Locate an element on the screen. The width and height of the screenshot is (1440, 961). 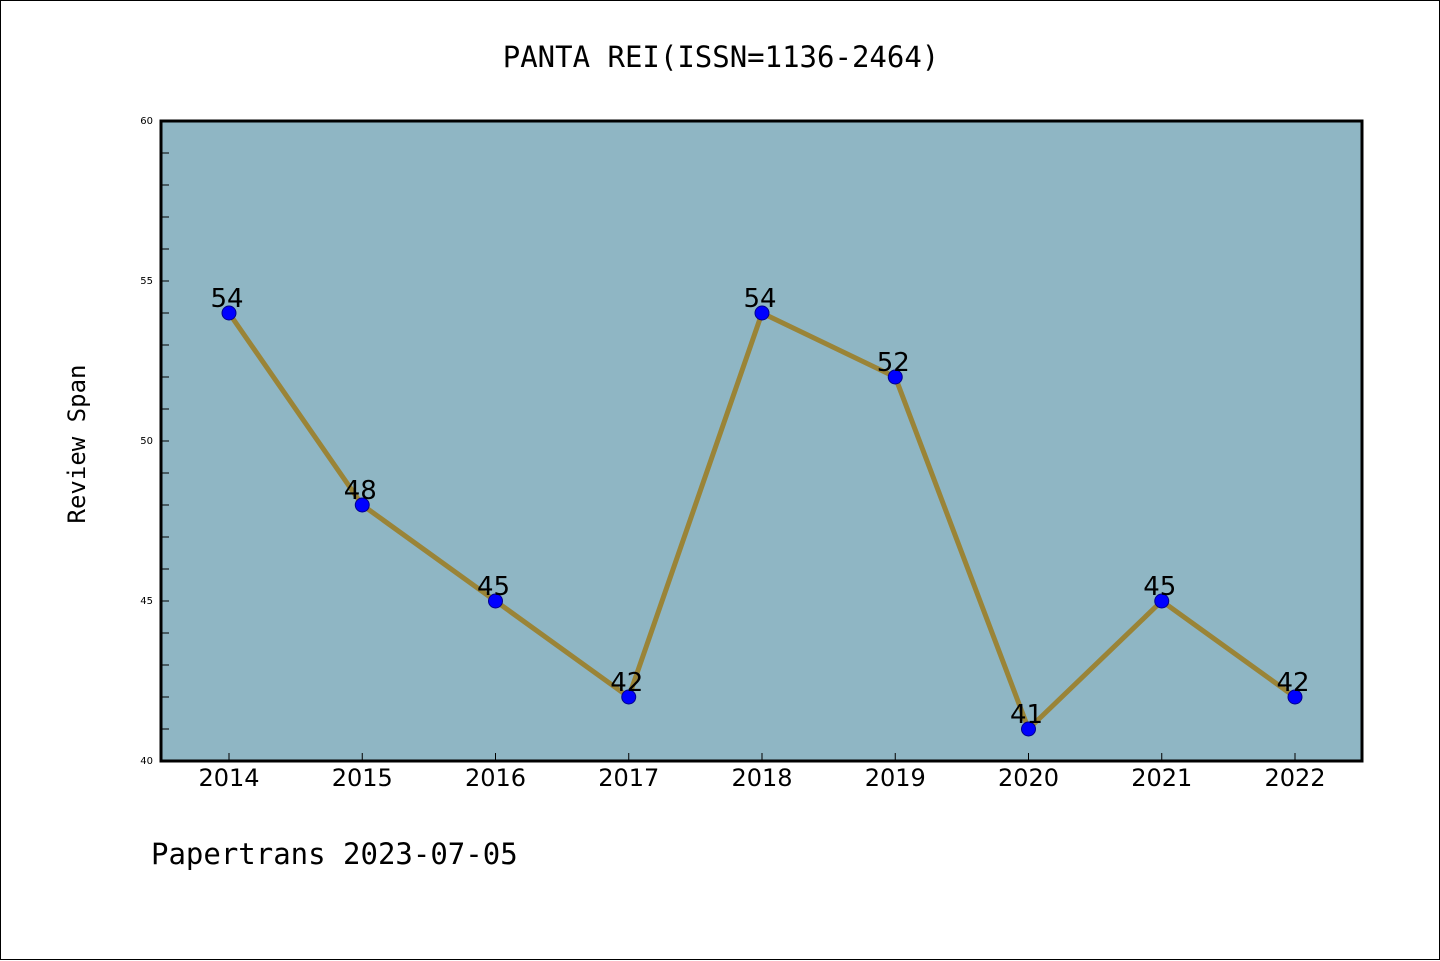
x-tick-label: 2018 is located at coordinates (761, 778).